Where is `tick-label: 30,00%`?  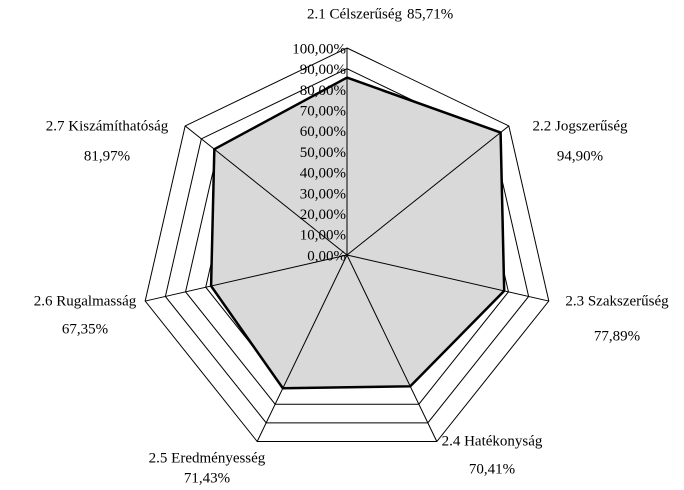
tick-label: 30,00% is located at coordinates (323, 194).